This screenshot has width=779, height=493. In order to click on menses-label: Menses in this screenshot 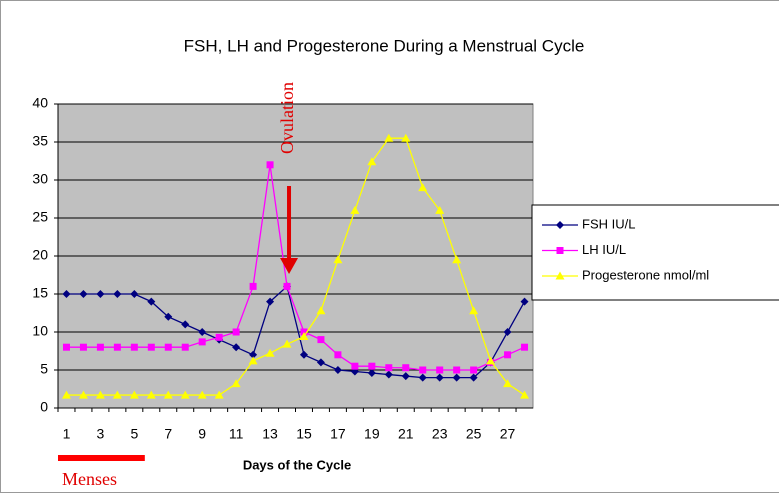, I will do `click(89, 479)`.